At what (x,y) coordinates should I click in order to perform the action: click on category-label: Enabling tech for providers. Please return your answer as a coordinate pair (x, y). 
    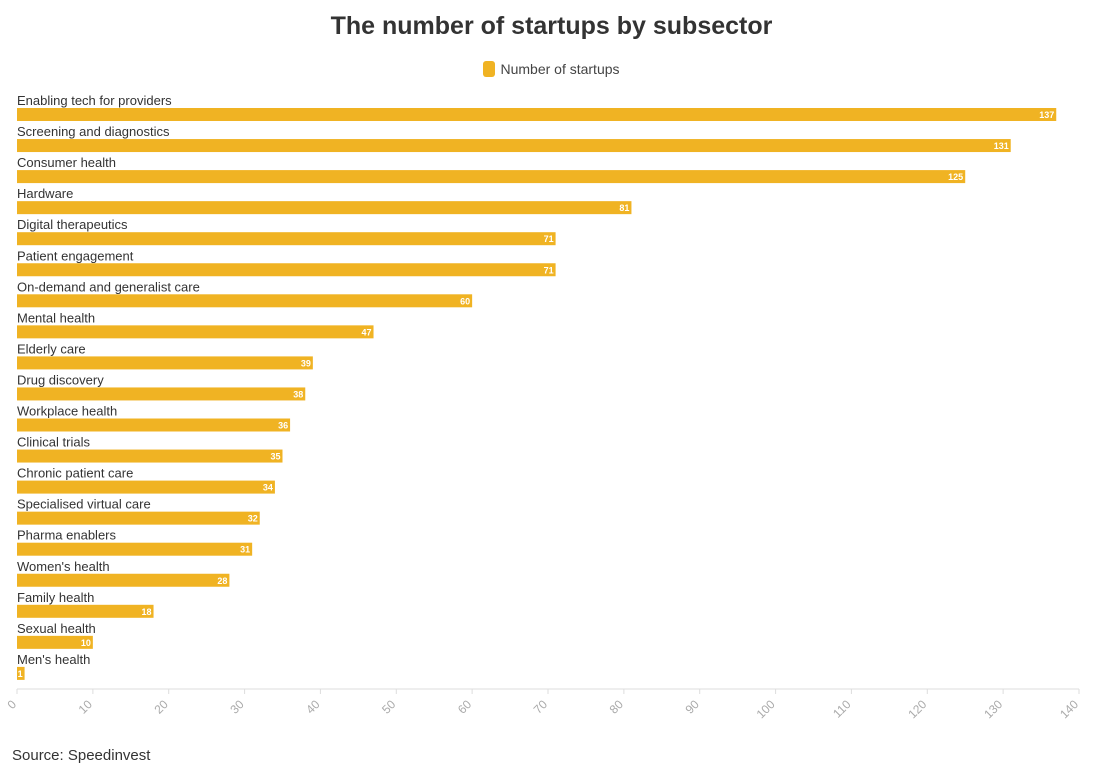
    Looking at the image, I should click on (94, 100).